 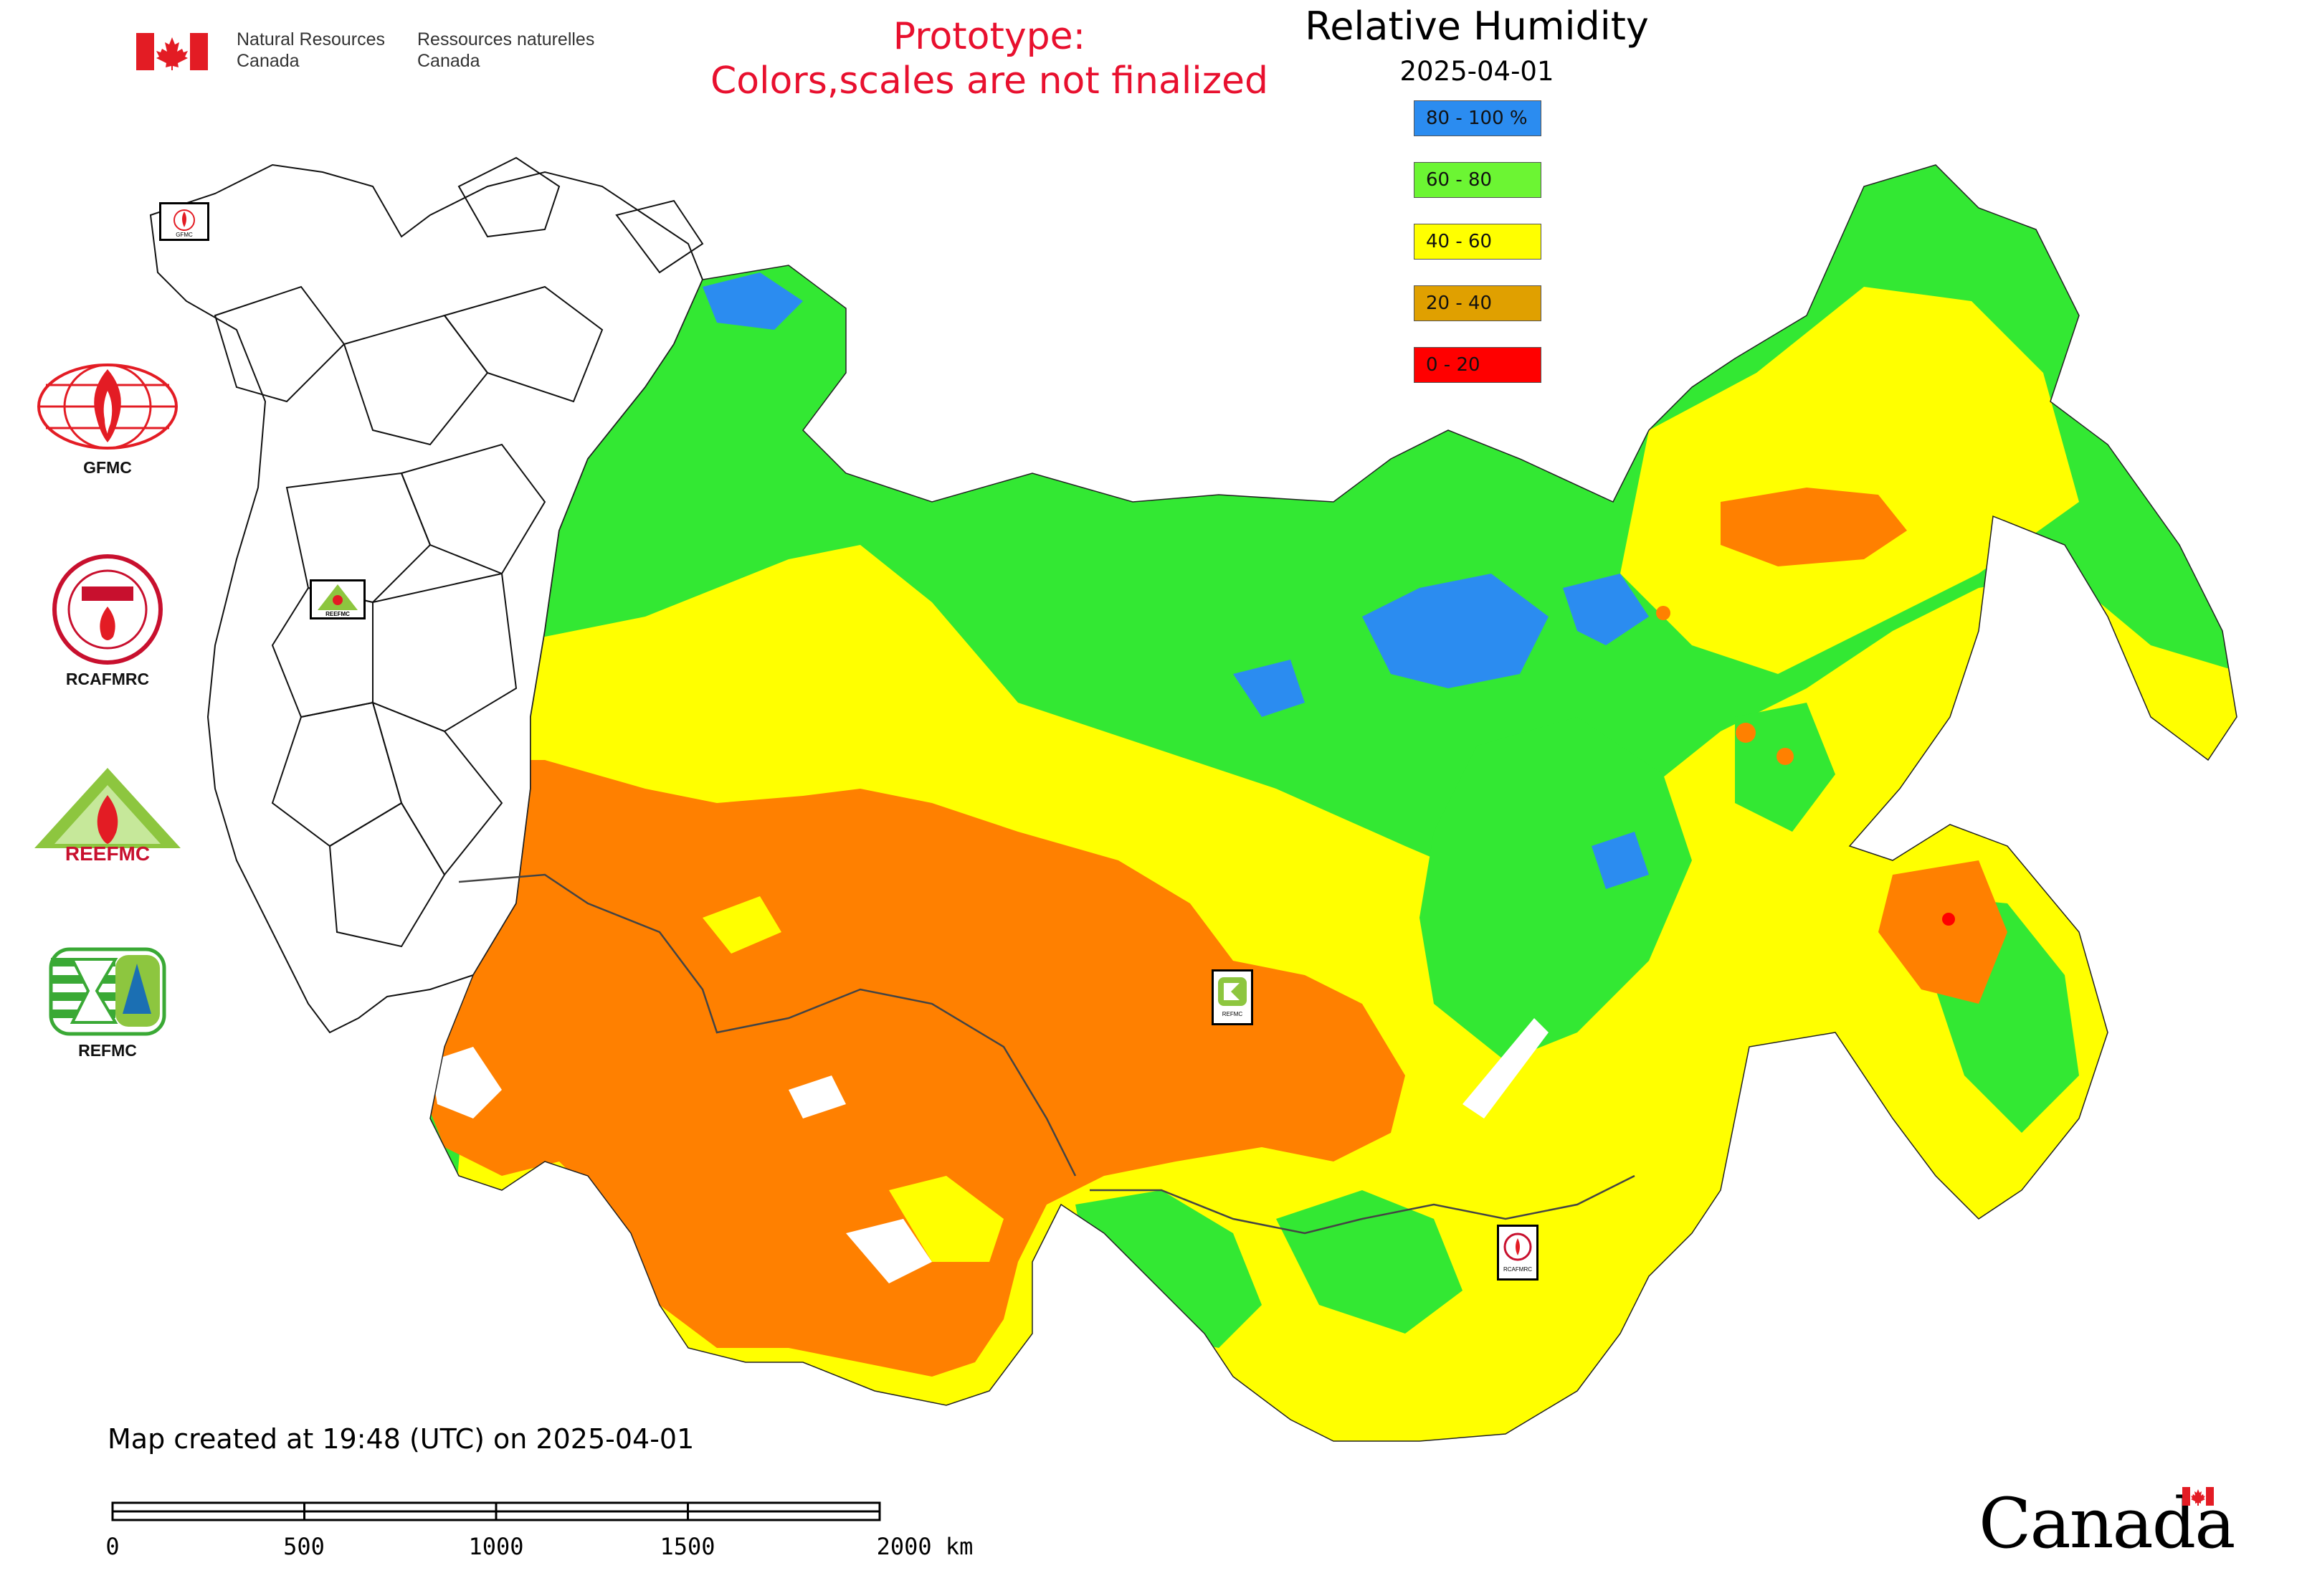 What do you see at coordinates (1460, 303) in the screenshot?
I see `legend-label: 20 - 40` at bounding box center [1460, 303].